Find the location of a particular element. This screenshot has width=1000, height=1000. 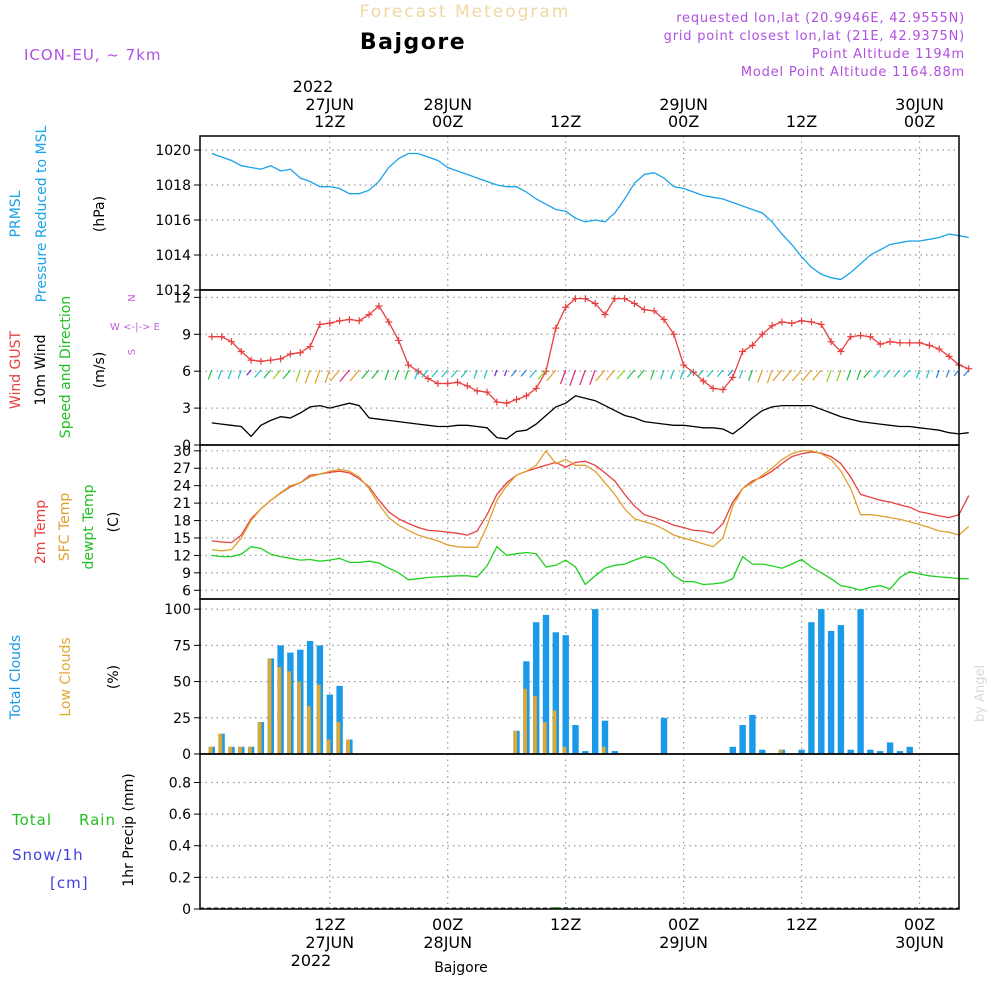

y-tick-label: 1012 is located at coordinates (173, 291).